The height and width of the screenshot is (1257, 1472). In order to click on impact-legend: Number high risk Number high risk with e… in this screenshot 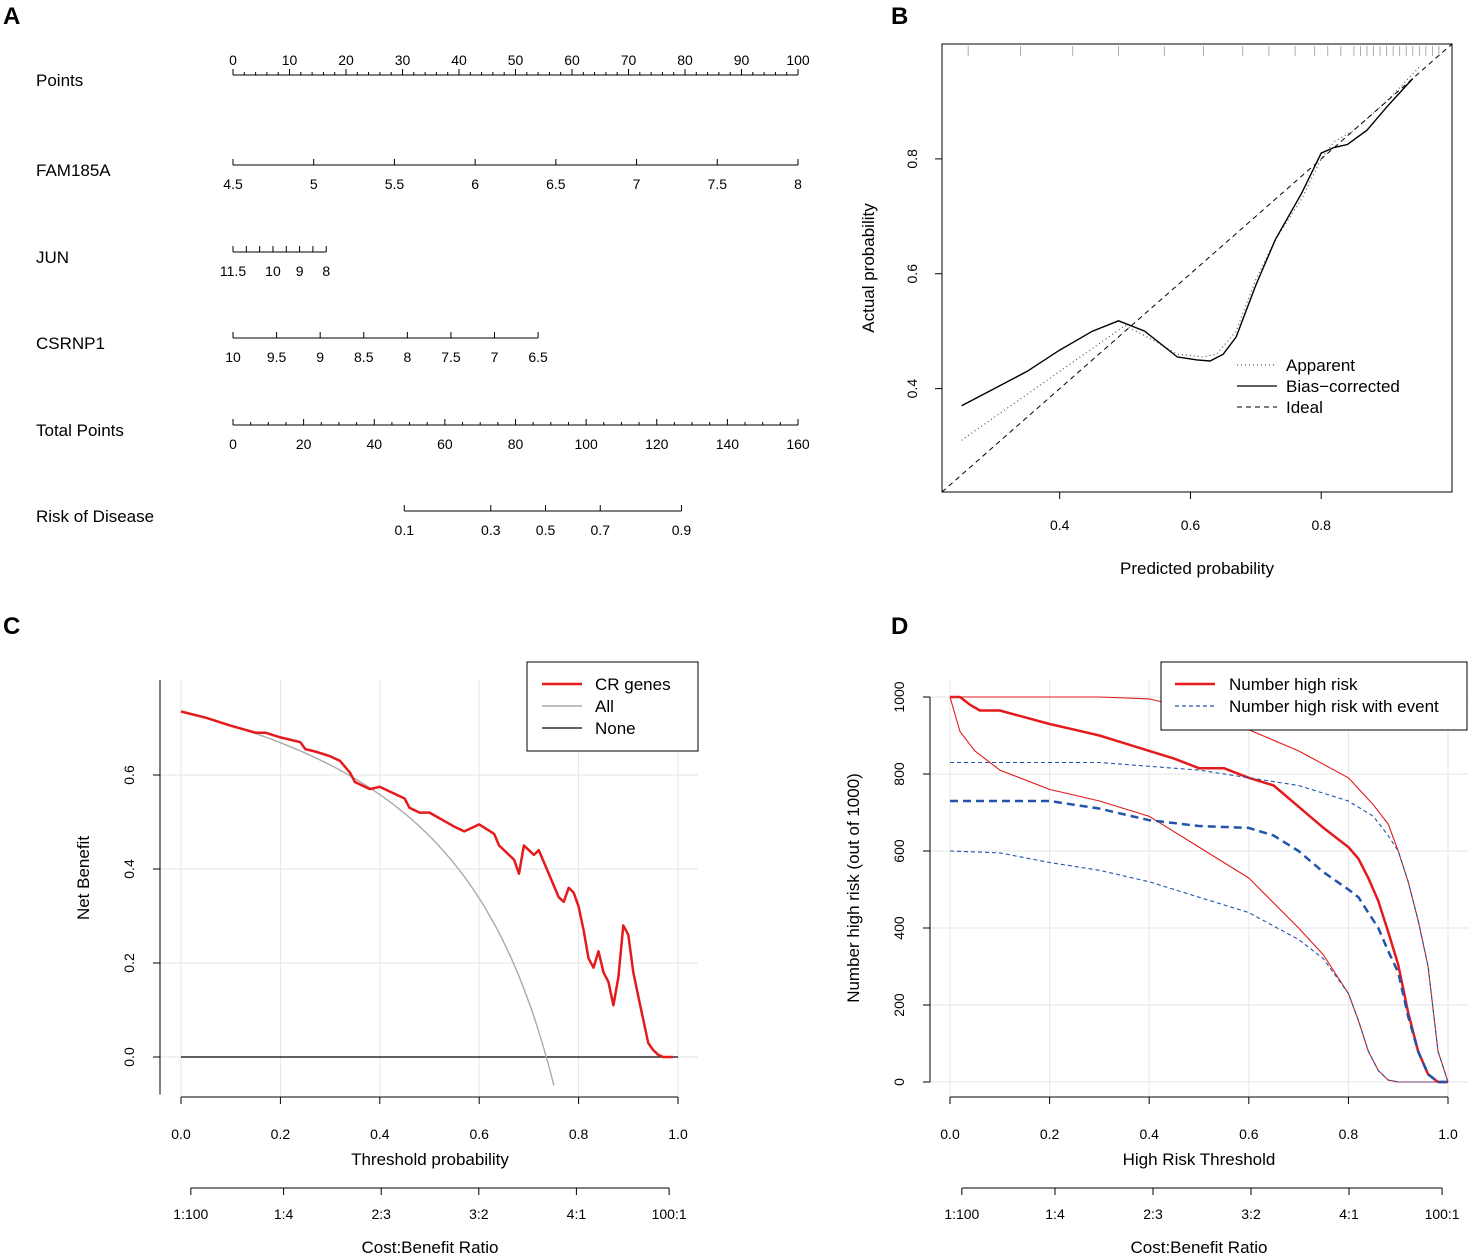, I will do `click(1314, 696)`.